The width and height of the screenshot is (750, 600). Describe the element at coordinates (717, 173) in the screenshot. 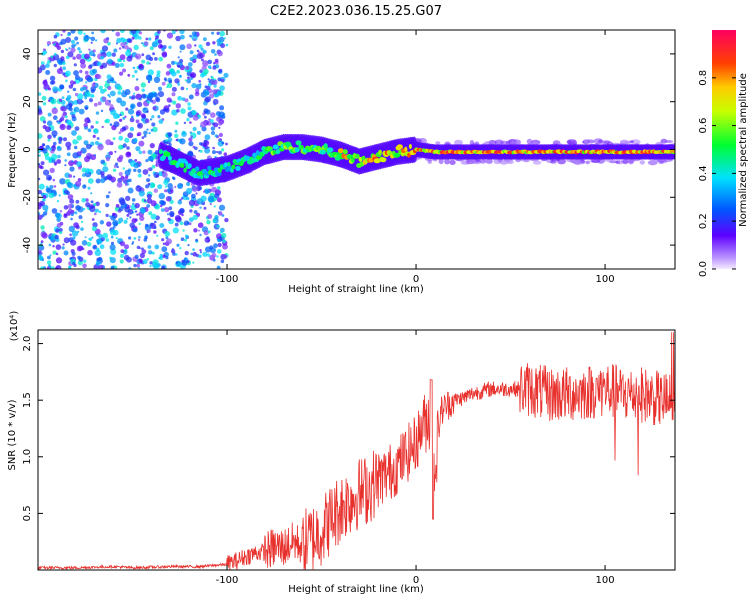

I see `colorbar-ticks: 0.0 0.2 0.4 0.6 0.8` at that location.